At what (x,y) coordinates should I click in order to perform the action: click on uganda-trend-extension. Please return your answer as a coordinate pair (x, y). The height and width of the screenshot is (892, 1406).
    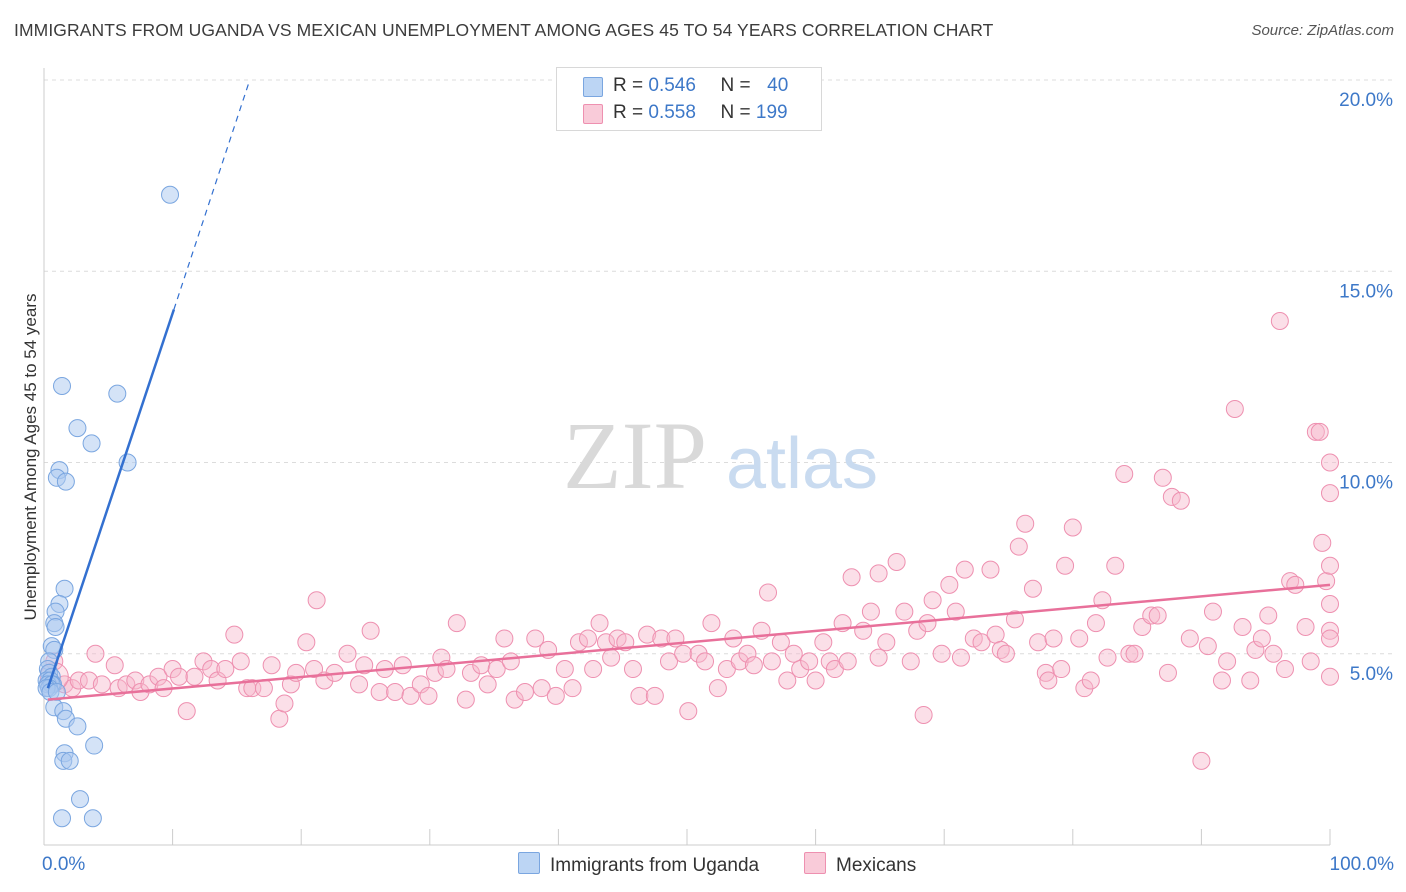
    Looking at the image, I should click on (212, 194).